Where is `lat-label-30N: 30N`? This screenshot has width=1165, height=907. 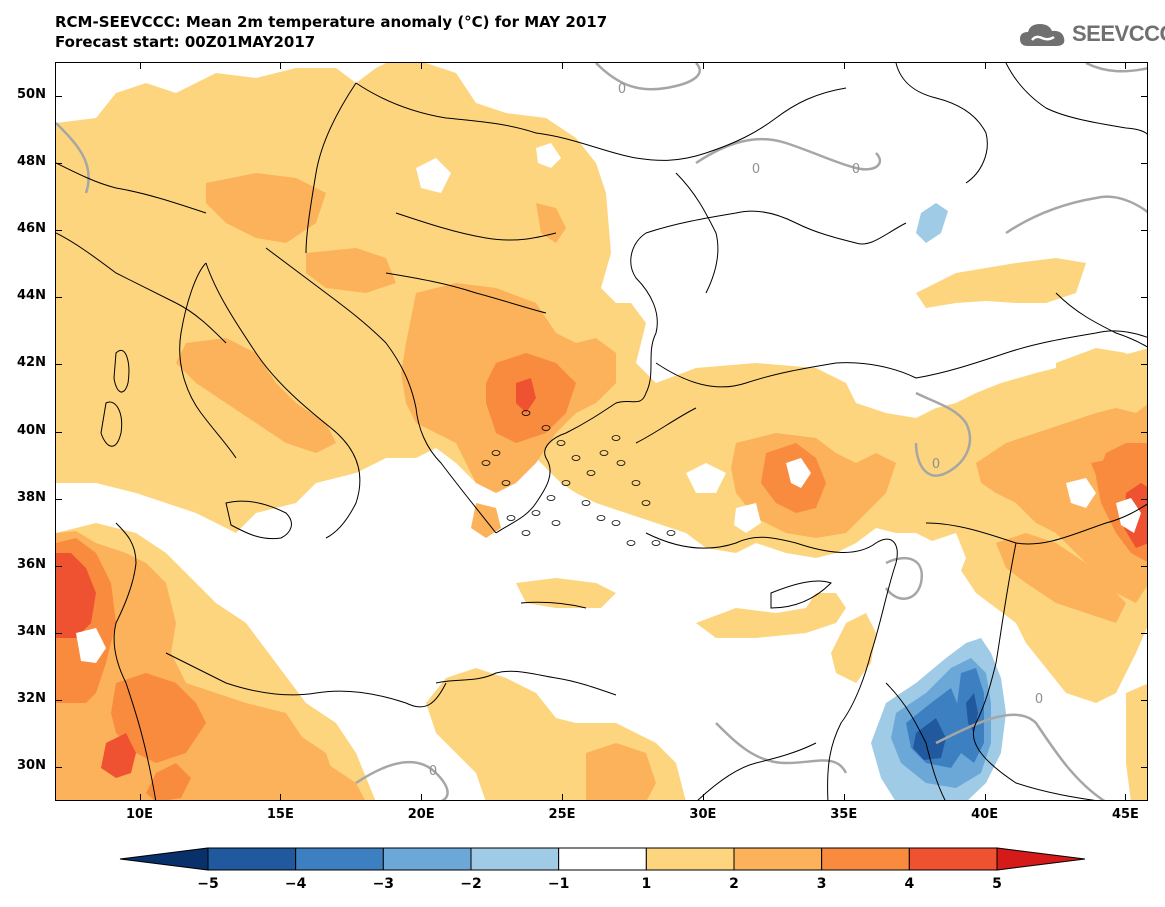
lat-label-30N: 30N is located at coordinates (31, 766).